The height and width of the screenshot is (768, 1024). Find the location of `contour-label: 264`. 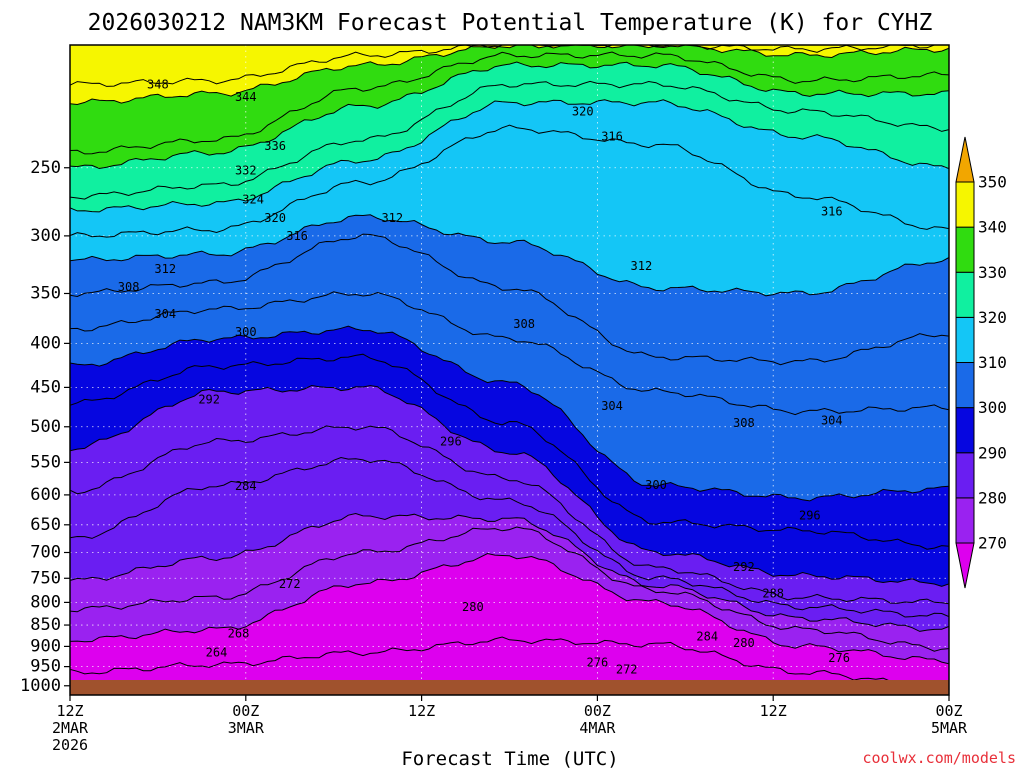

contour-label: 264 is located at coordinates (217, 653).